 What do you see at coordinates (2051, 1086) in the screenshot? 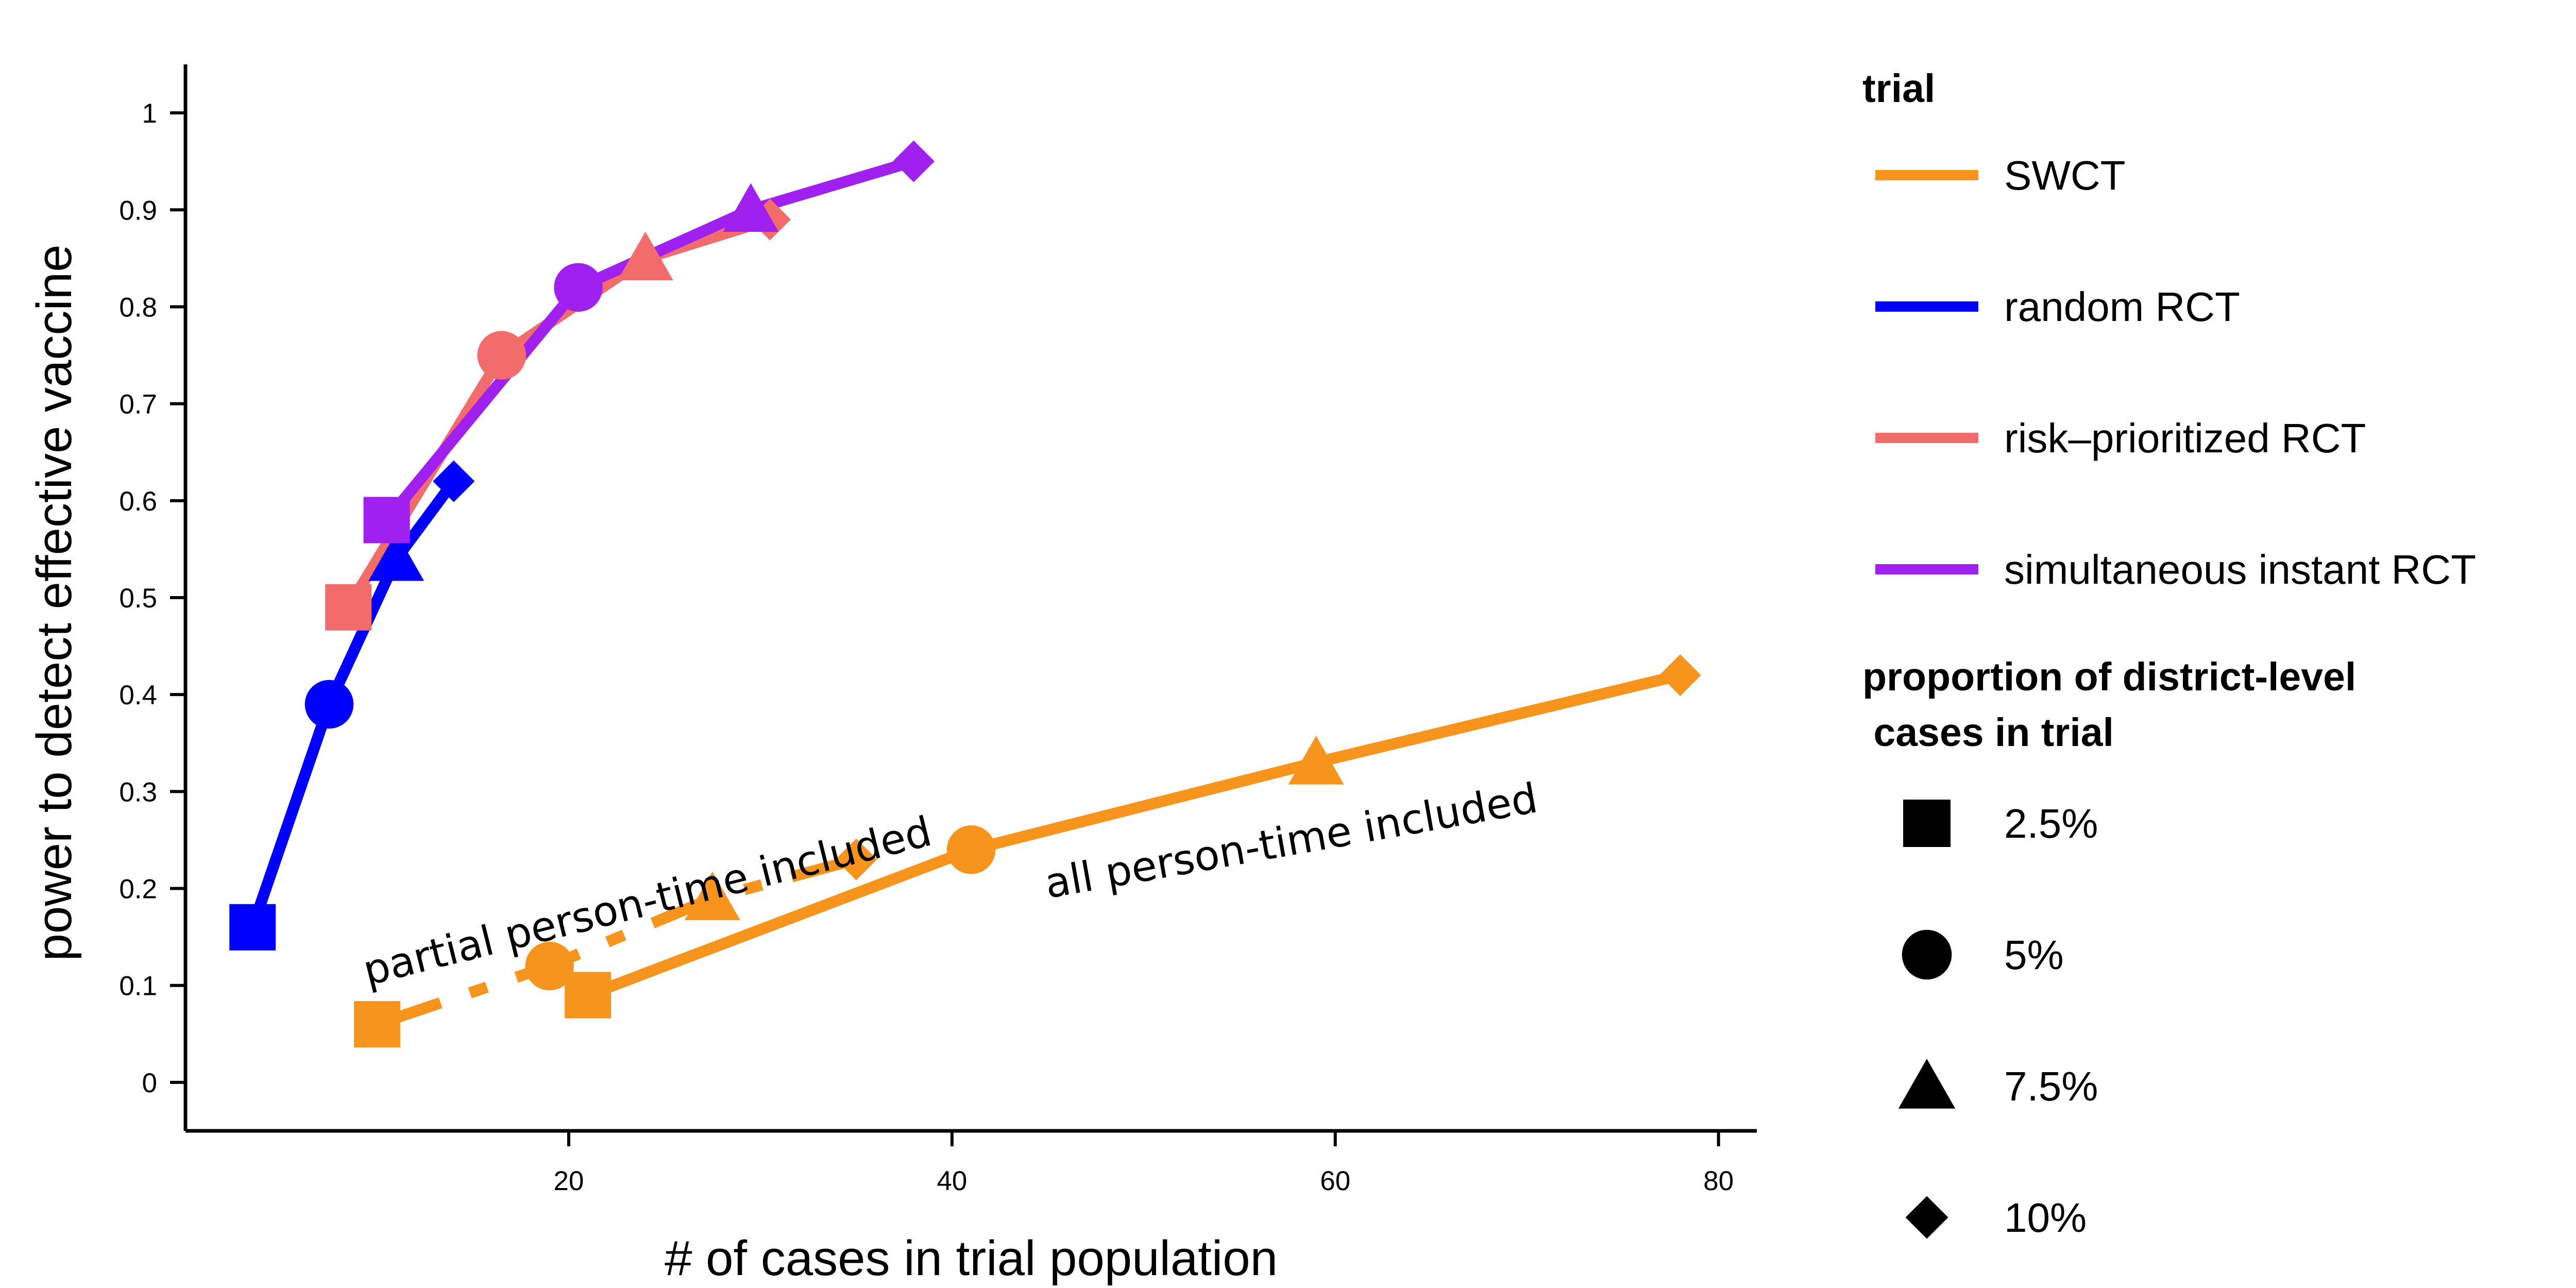
I see `legend-shape-label: 7.5%` at bounding box center [2051, 1086].